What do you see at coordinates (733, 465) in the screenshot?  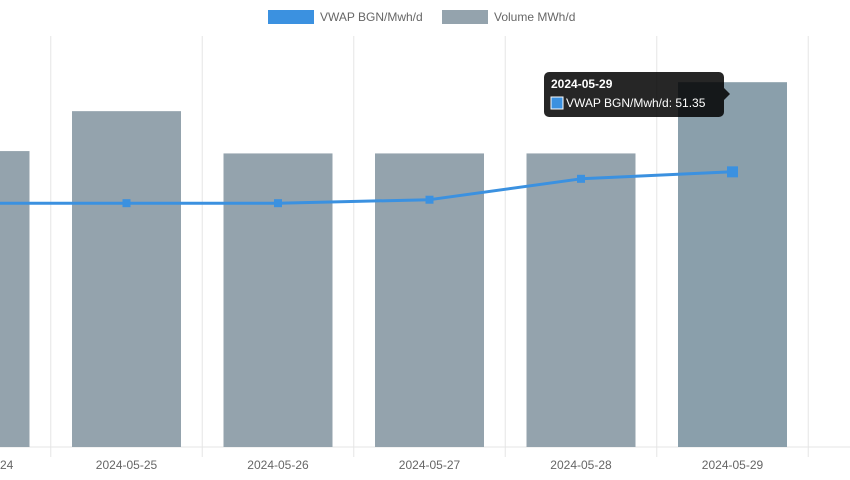 I see `x-tick-label: 2024-05-29` at bounding box center [733, 465].